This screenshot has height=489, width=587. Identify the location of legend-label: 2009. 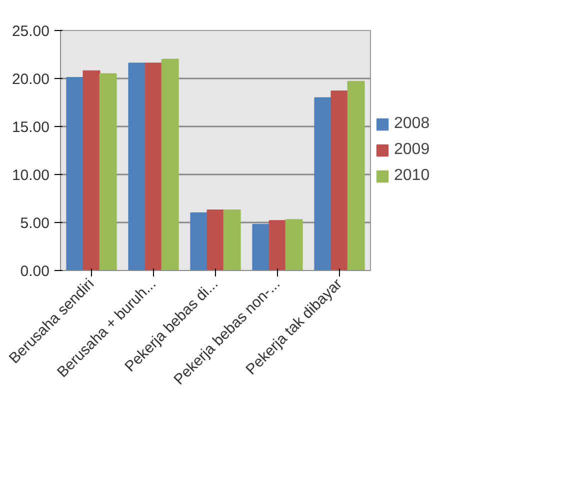
(412, 150).